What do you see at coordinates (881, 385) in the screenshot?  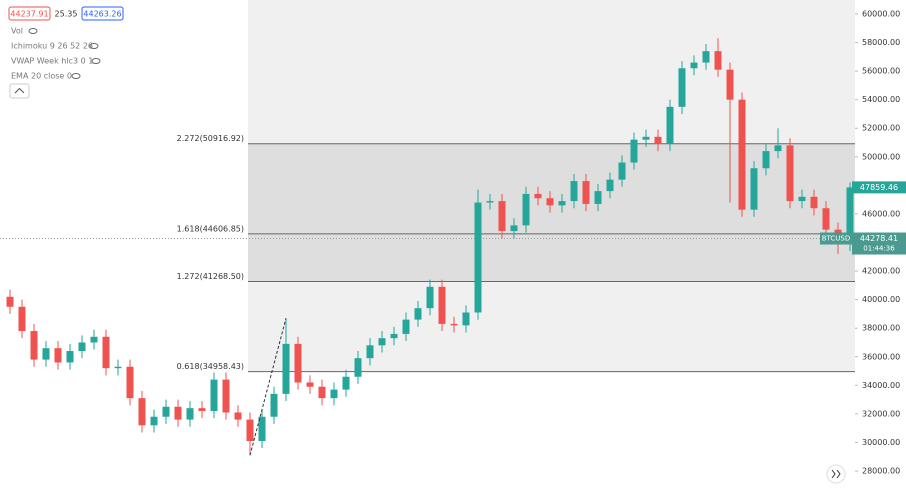 I see `y-tick-label: 34000.00` at bounding box center [881, 385].